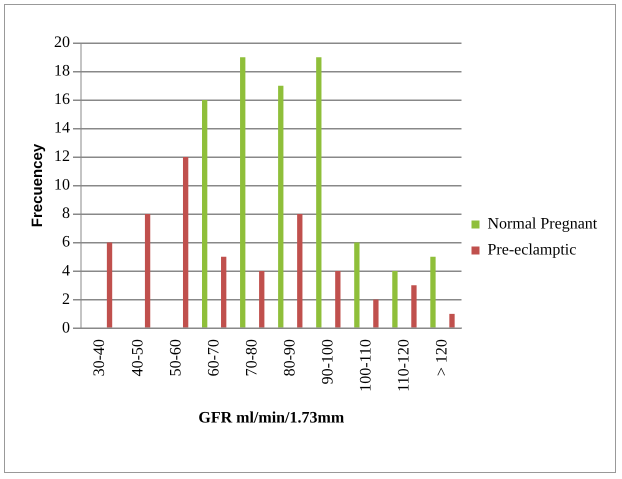 This screenshot has height=479, width=622. What do you see at coordinates (62, 43) in the screenshot?
I see `y-tick-label: 20` at bounding box center [62, 43].